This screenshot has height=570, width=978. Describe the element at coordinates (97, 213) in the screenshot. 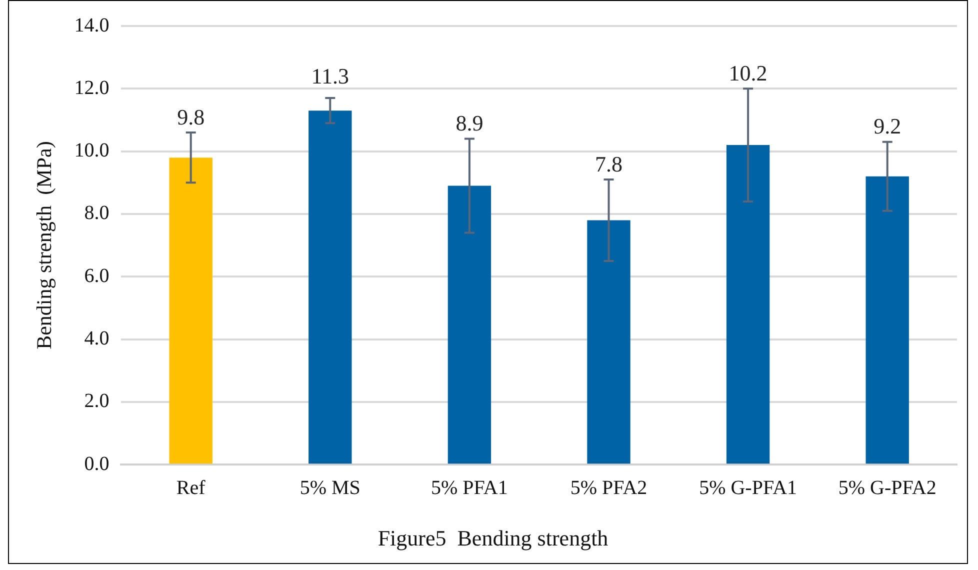

I see `y-tick-label: 8.0` at that location.